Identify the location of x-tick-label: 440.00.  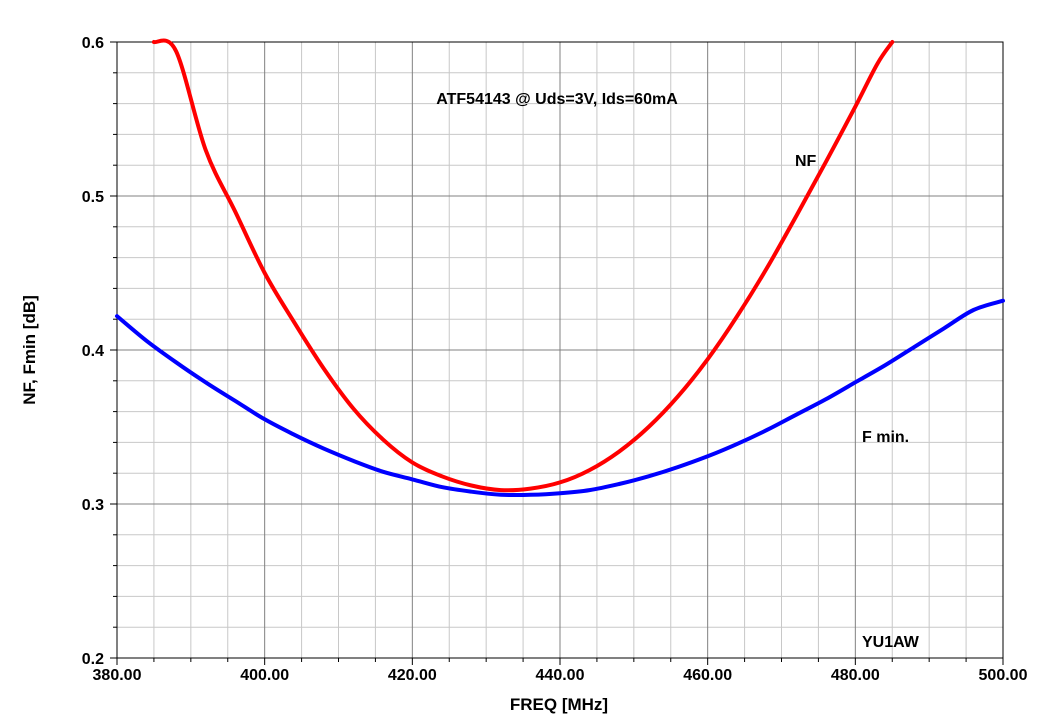
(560, 675).